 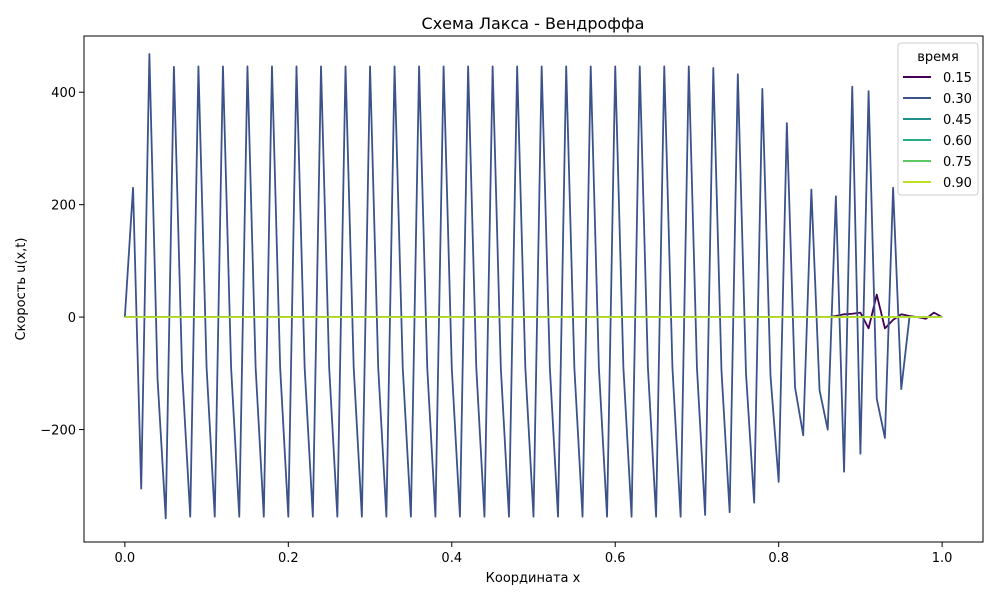 I want to click on legend-title: время, so click(x=938, y=57).